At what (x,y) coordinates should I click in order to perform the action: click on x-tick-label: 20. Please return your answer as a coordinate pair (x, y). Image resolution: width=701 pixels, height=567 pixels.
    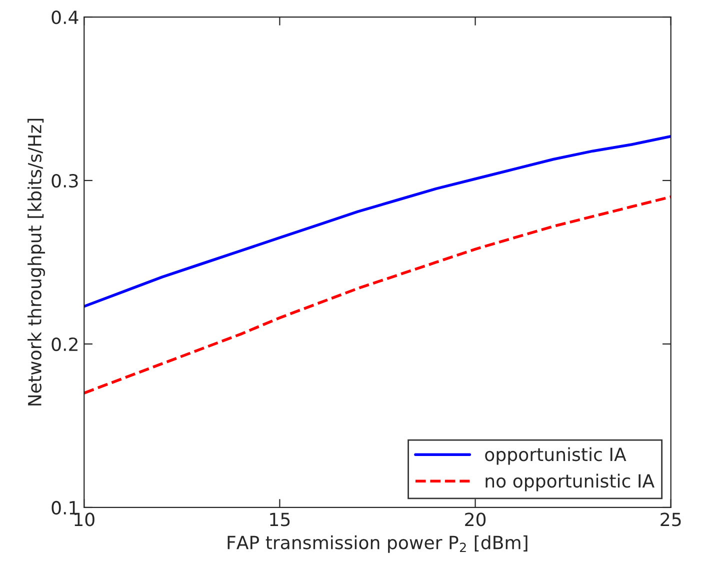
    Looking at the image, I should click on (475, 519).